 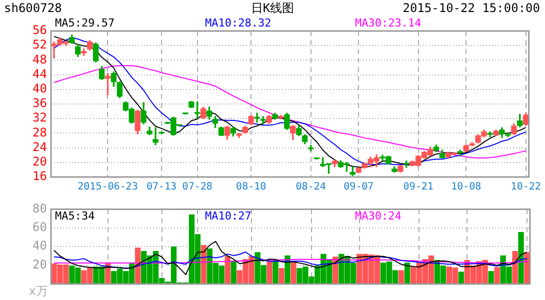 What do you see at coordinates (525, 187) in the screenshot?
I see `x-tick-label: 10-22` at bounding box center [525, 187].